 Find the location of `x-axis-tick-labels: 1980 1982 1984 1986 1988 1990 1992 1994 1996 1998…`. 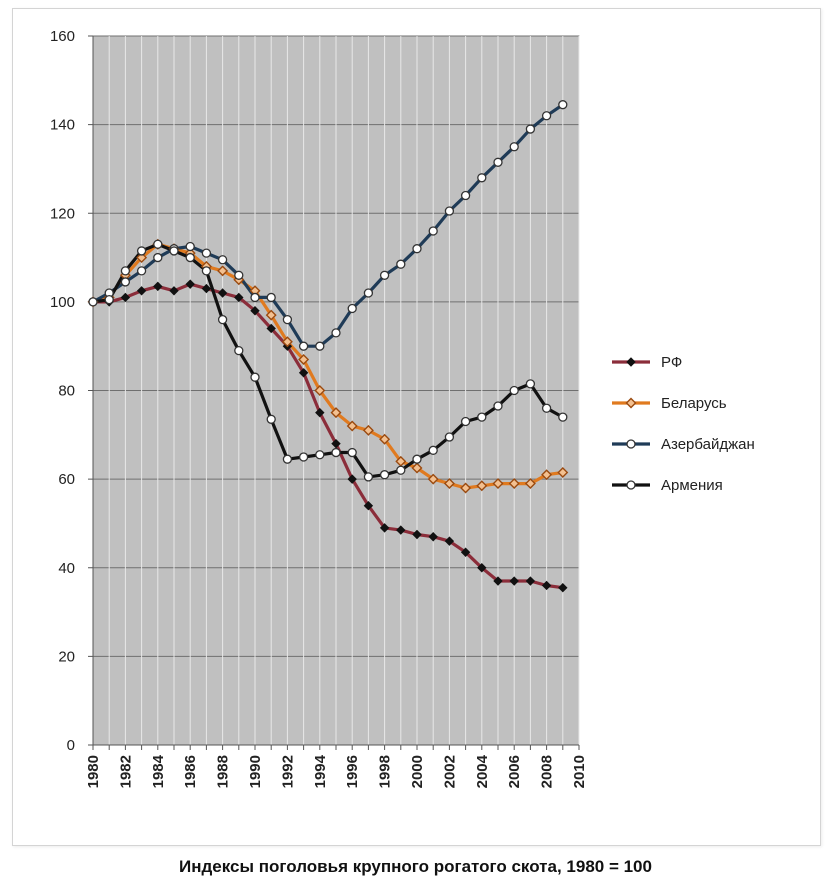

x-axis-tick-labels: 1980 1982 1984 1986 1988 1990 1992 1994 1996 1998… is located at coordinates (336, 771).